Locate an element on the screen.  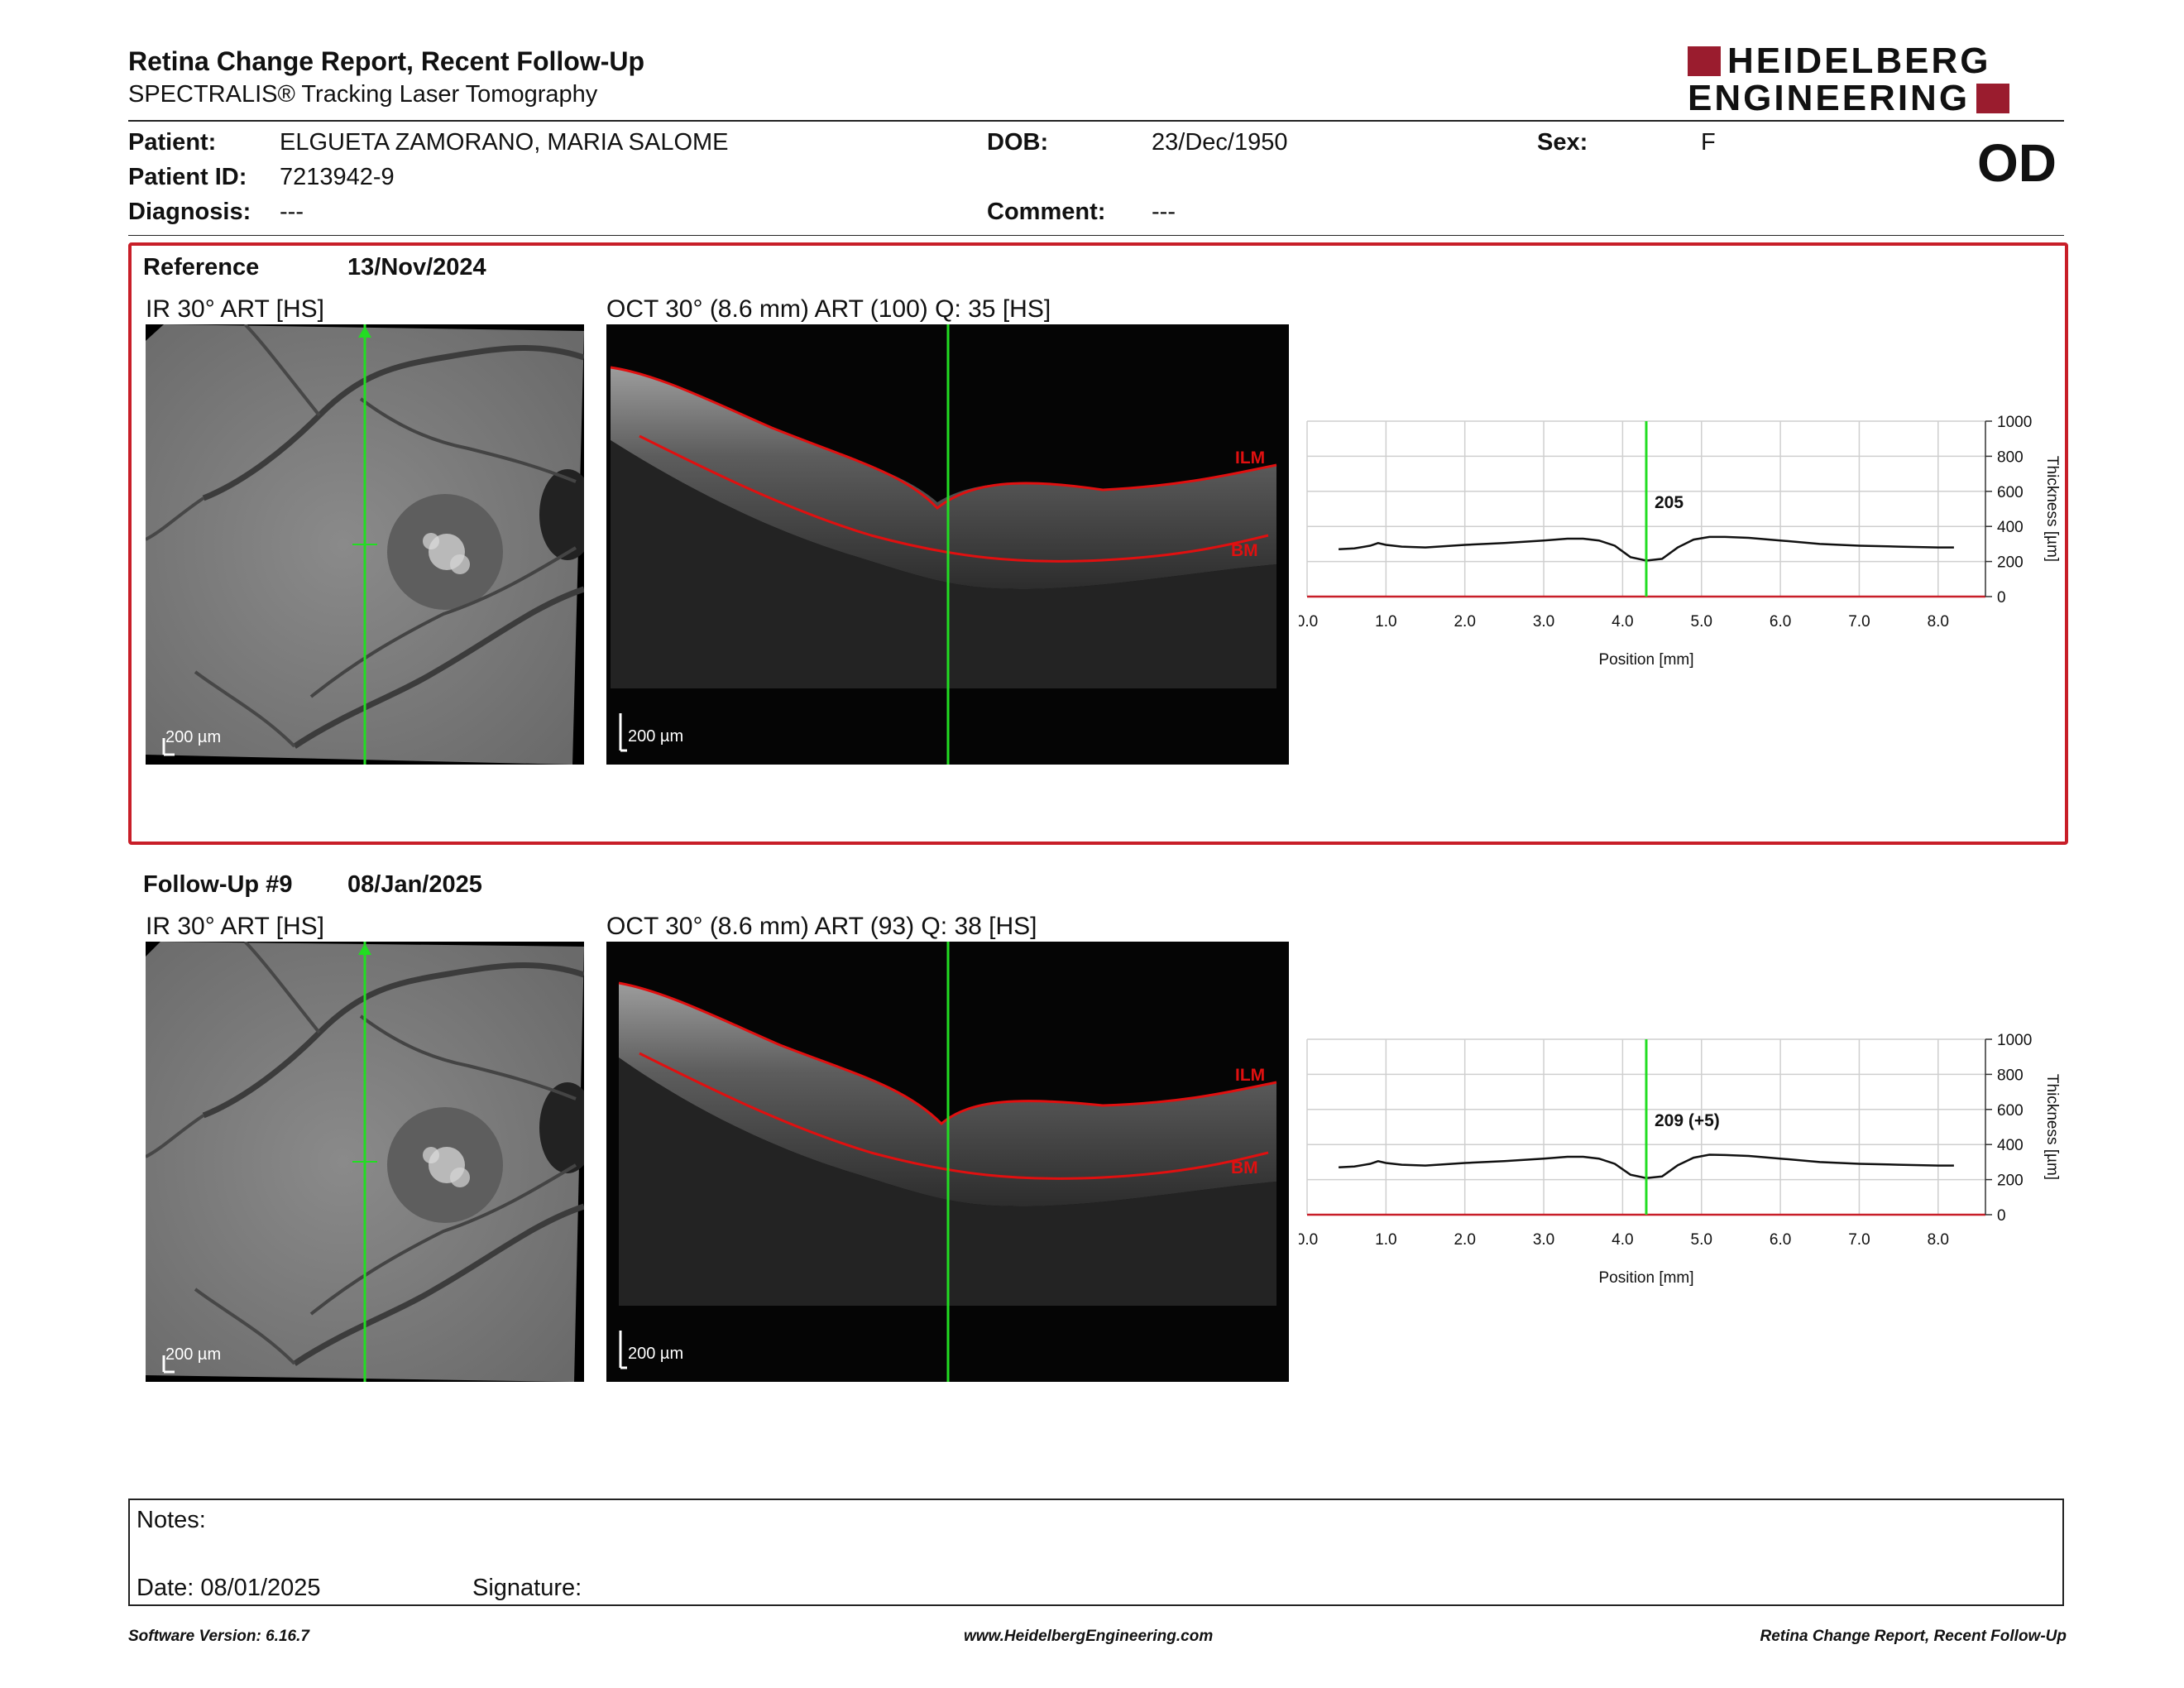
reference-ilm-label: ILM is located at coordinates (1250, 458).